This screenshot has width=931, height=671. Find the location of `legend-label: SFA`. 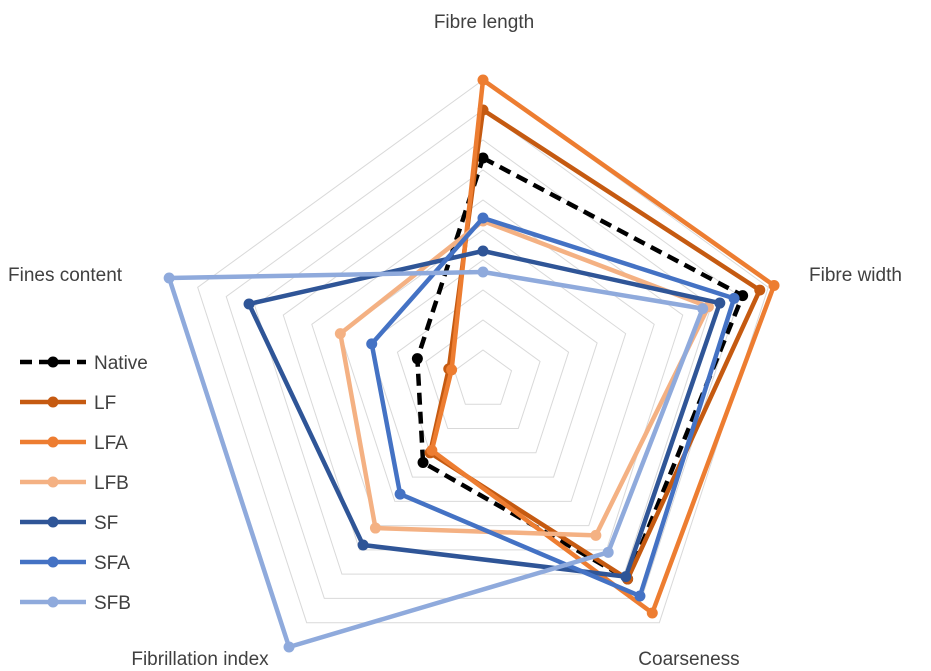

legend-label: SFA is located at coordinates (112, 563).